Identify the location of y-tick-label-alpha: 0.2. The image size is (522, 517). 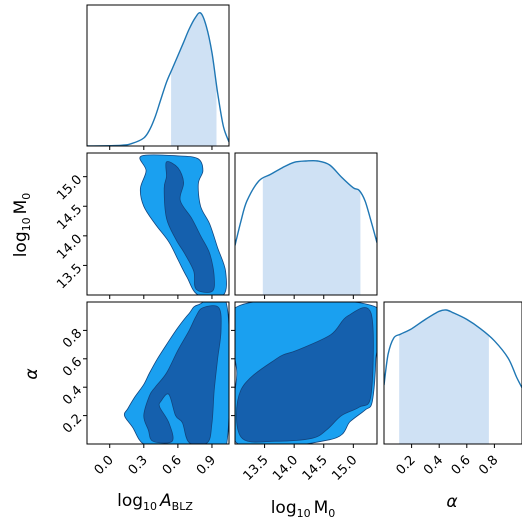
(72, 423).